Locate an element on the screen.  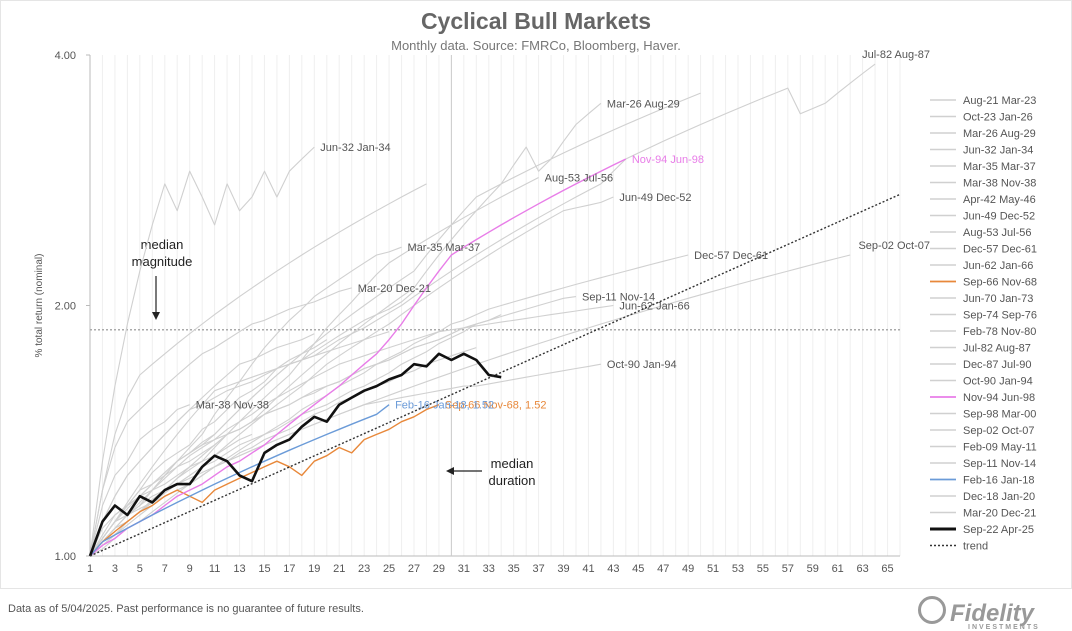
y-tick-label: 1.00 is located at coordinates (65, 557).